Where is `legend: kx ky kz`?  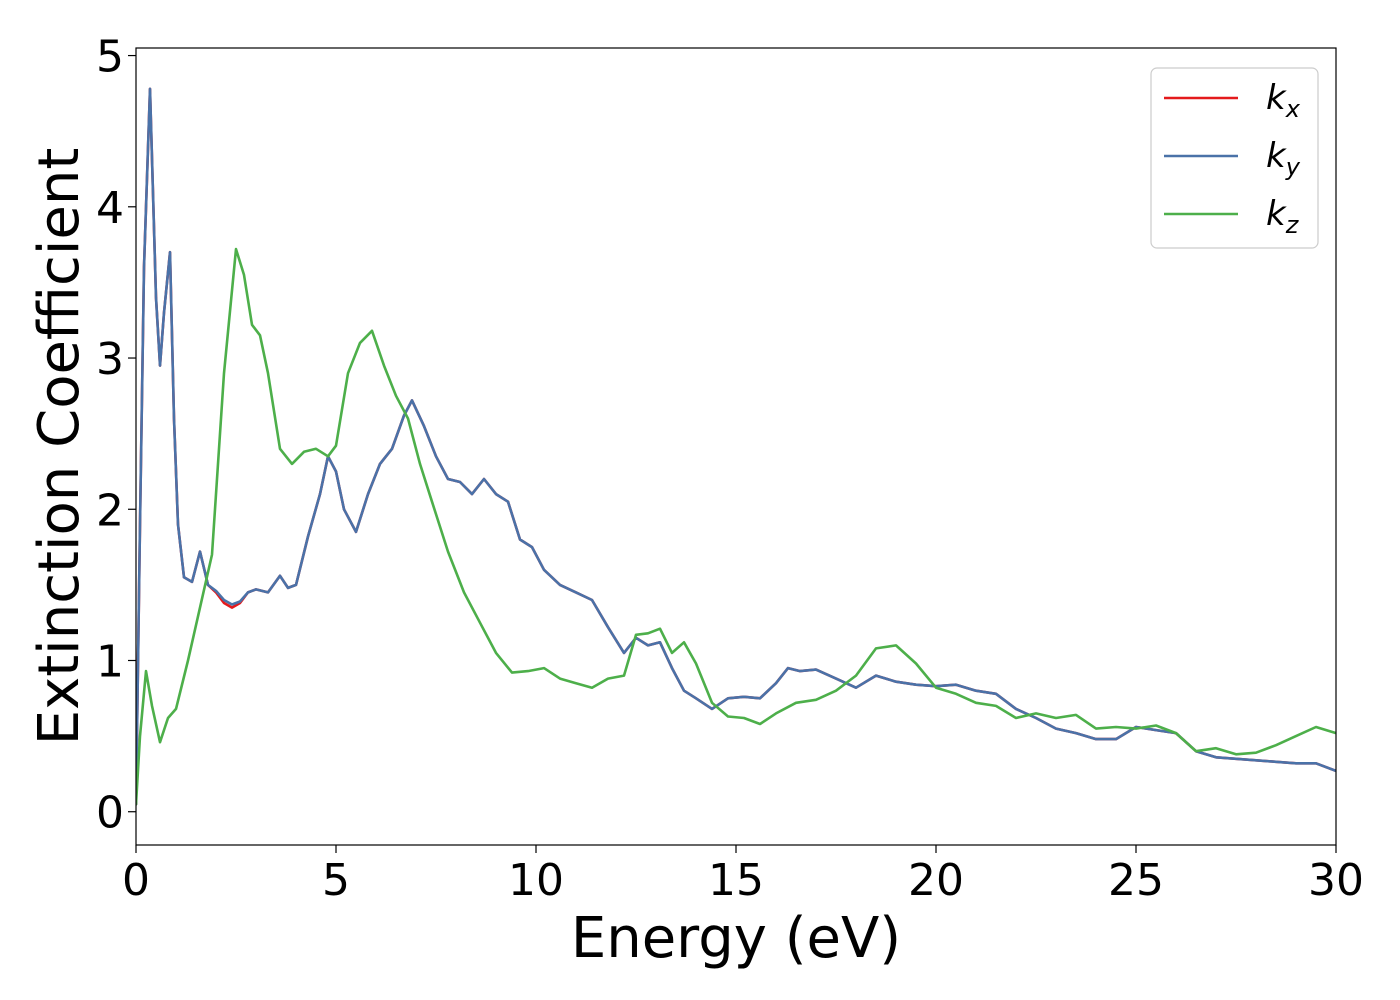 legend: kx ky kz is located at coordinates (1234, 158).